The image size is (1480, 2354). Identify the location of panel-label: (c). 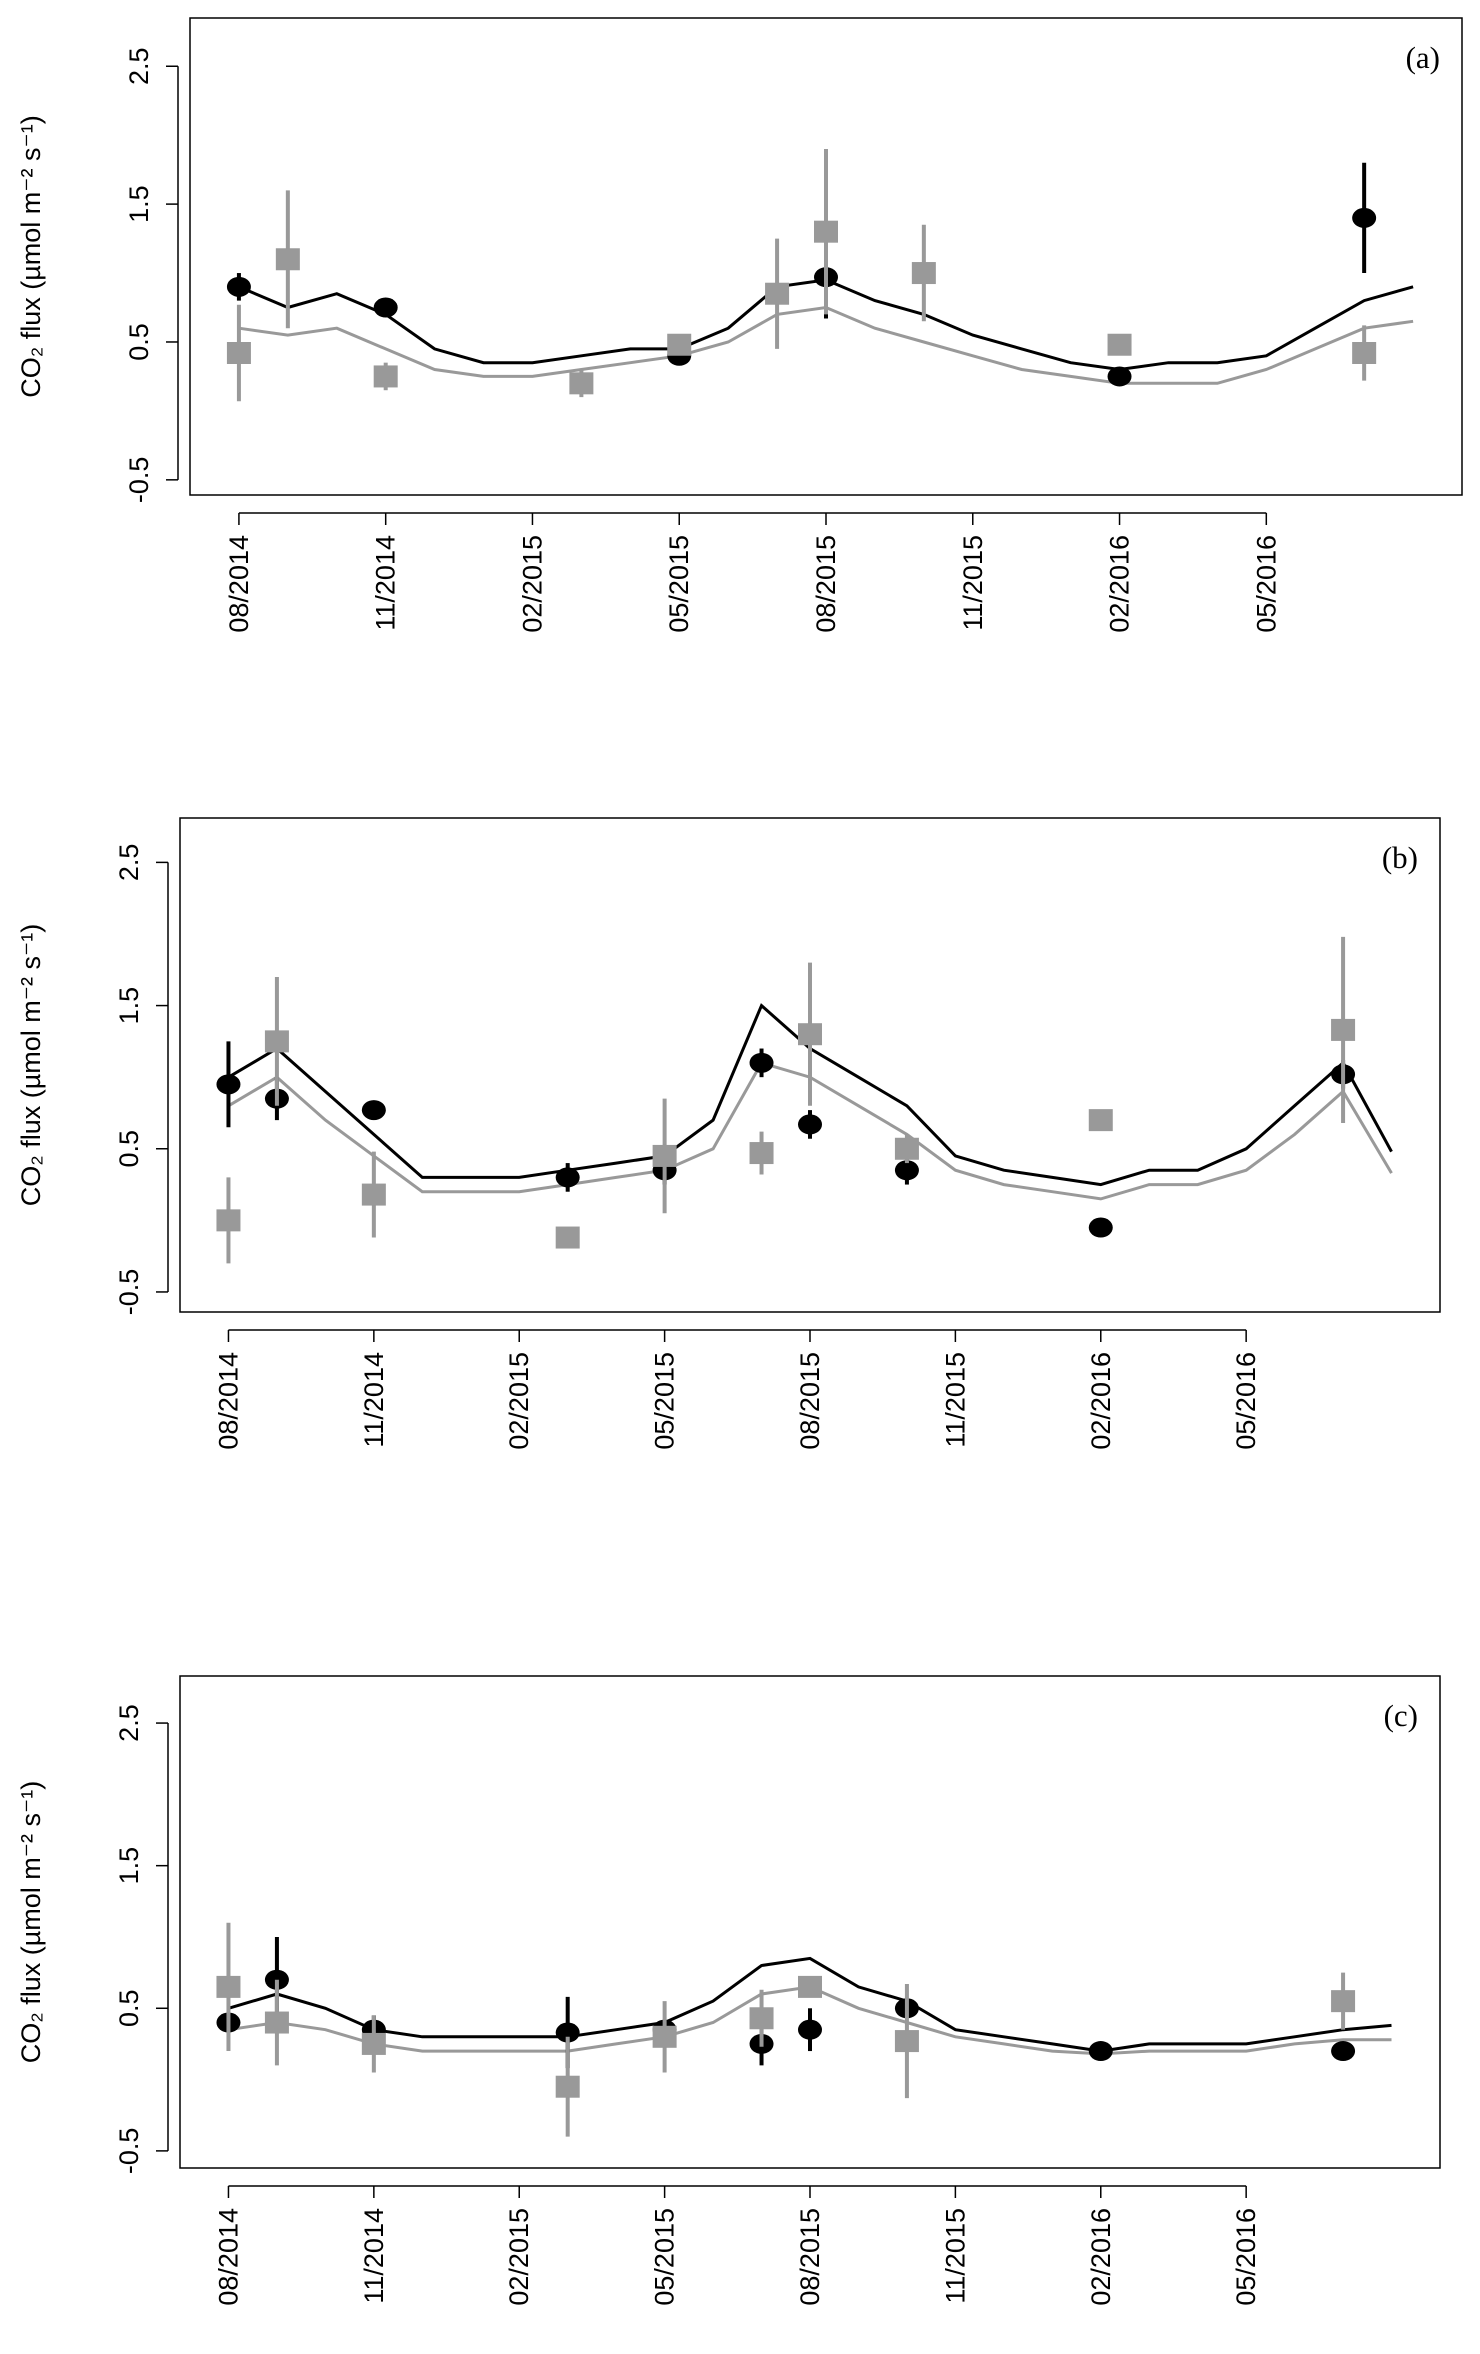
(1401, 1715).